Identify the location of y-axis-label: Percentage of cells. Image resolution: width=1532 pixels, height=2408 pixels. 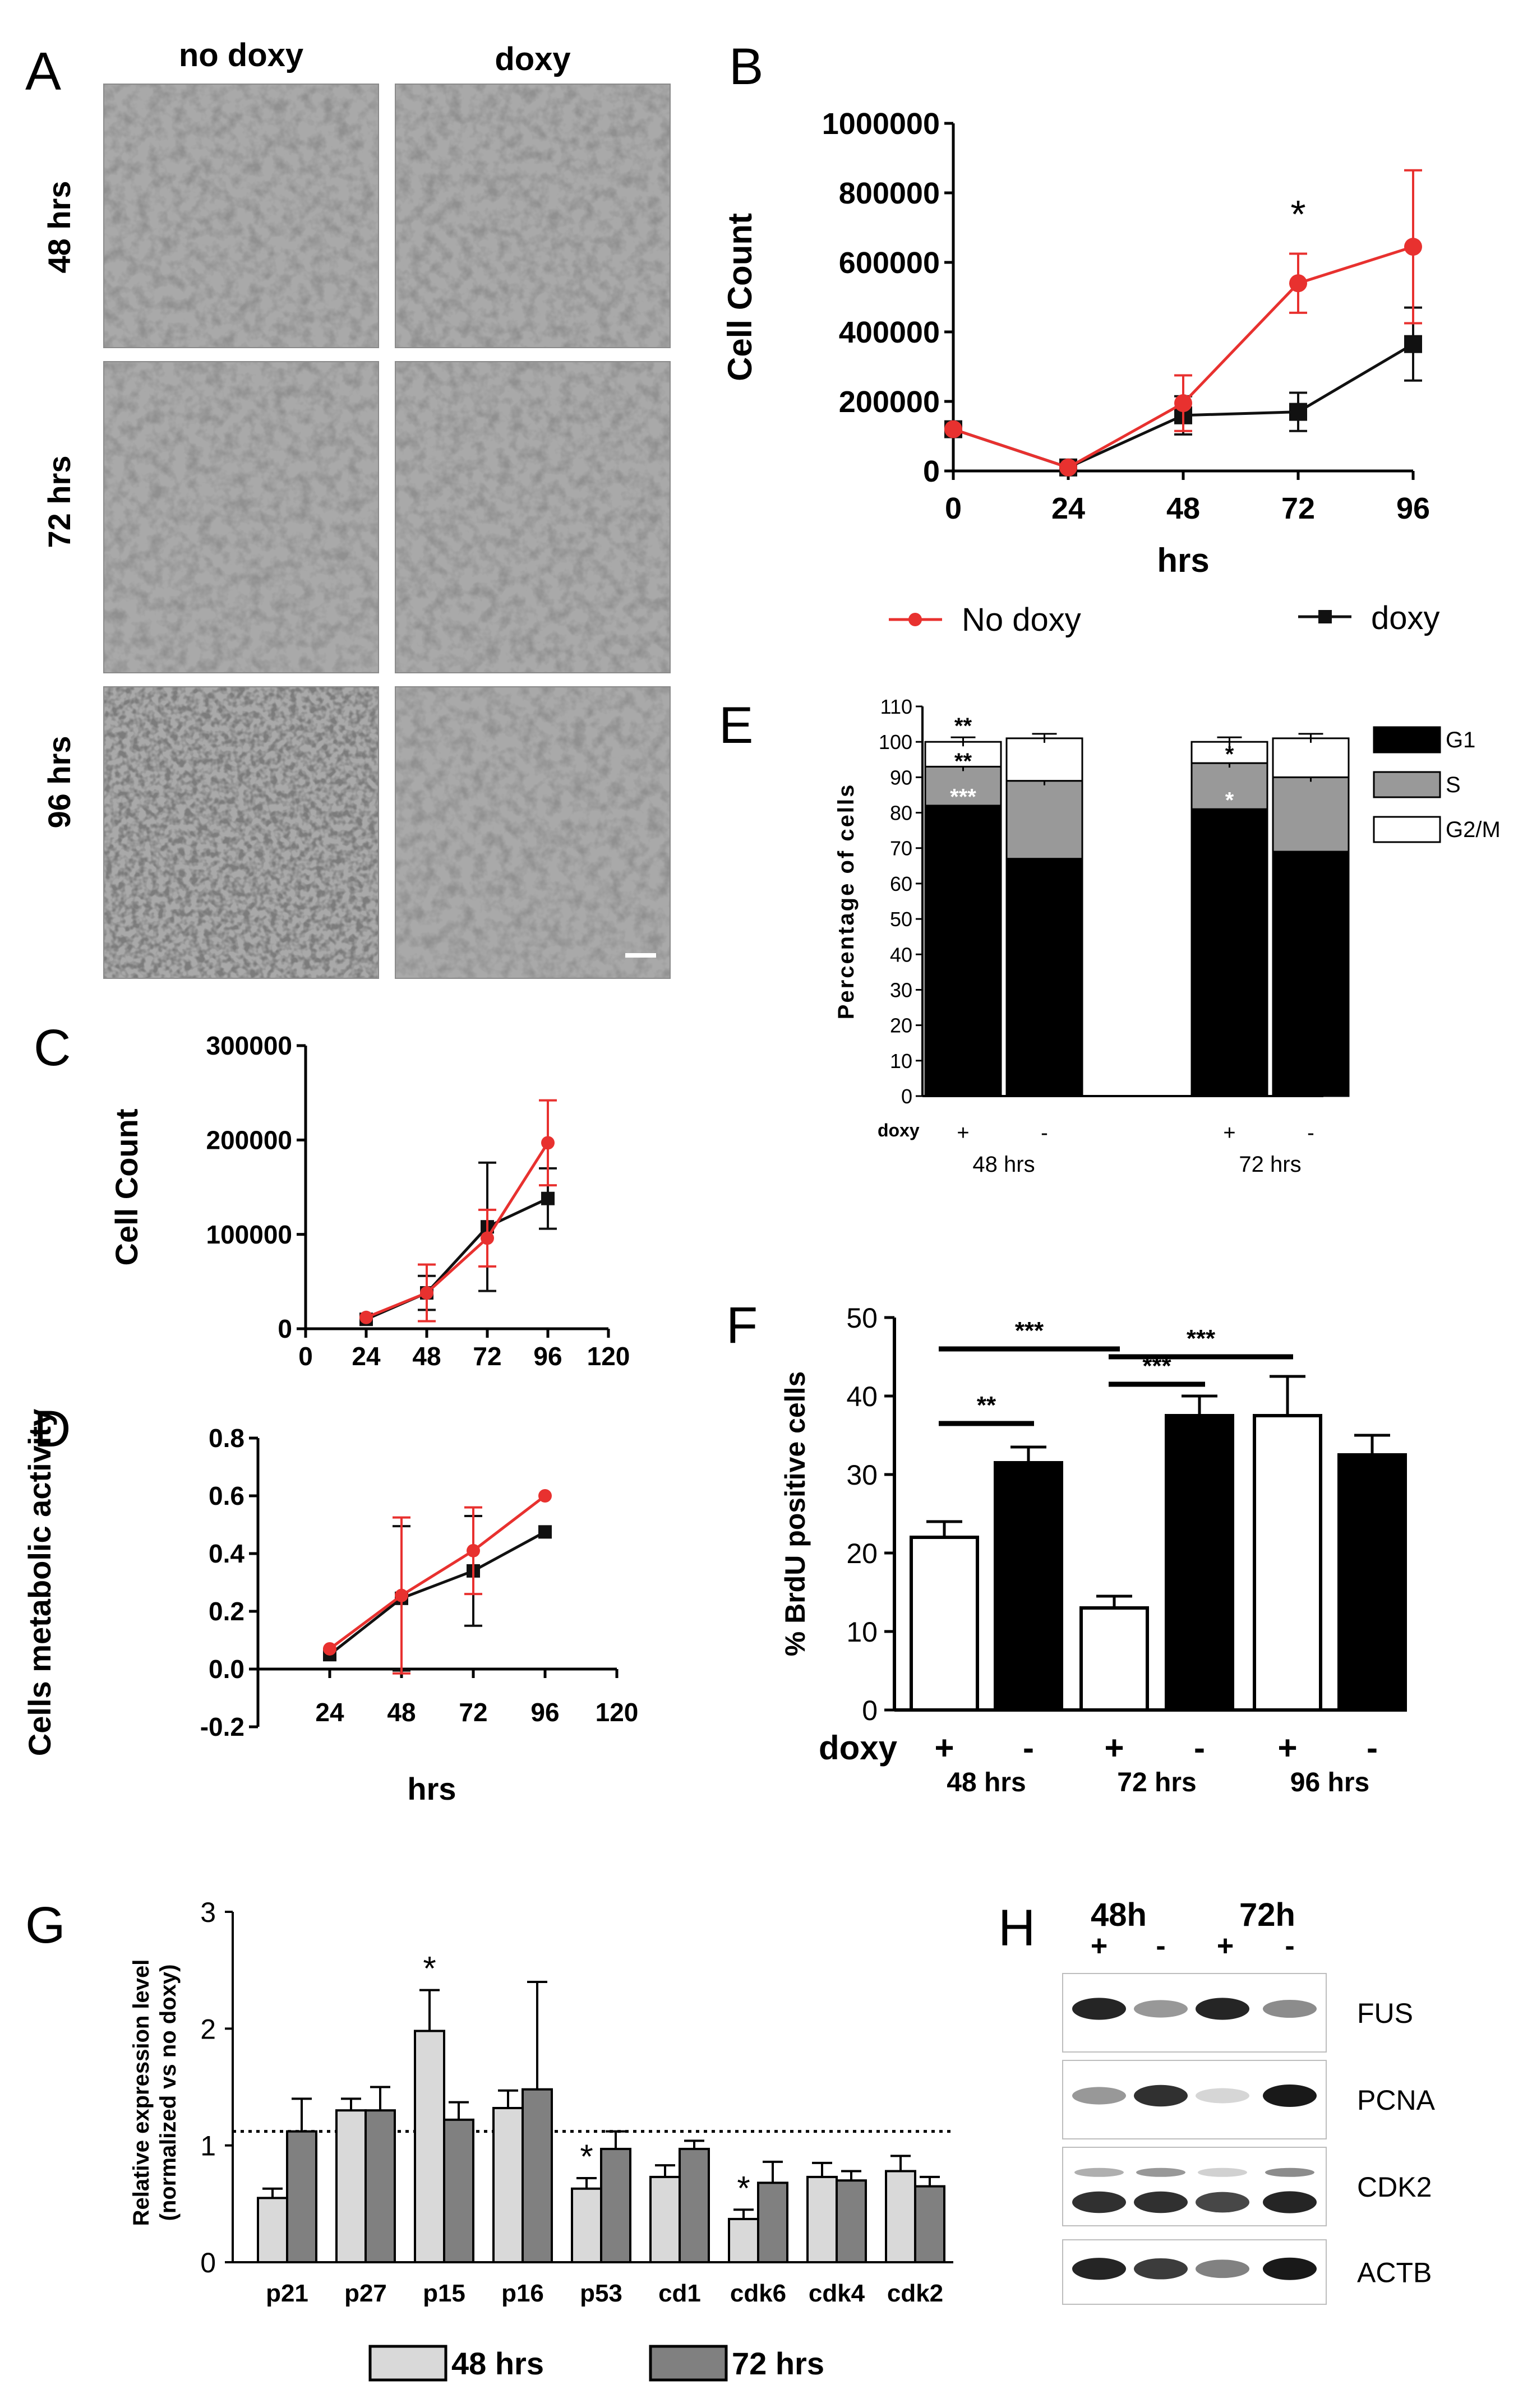
(846, 901).